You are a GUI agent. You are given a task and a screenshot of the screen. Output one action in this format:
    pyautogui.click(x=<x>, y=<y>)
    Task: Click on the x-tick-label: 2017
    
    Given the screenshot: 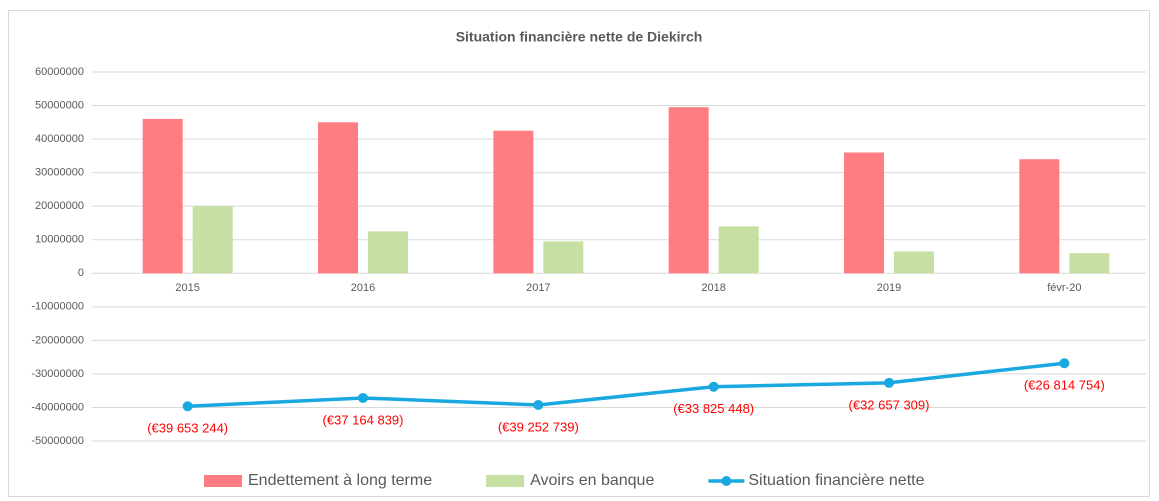 What is the action you would take?
    pyautogui.click(x=538, y=288)
    